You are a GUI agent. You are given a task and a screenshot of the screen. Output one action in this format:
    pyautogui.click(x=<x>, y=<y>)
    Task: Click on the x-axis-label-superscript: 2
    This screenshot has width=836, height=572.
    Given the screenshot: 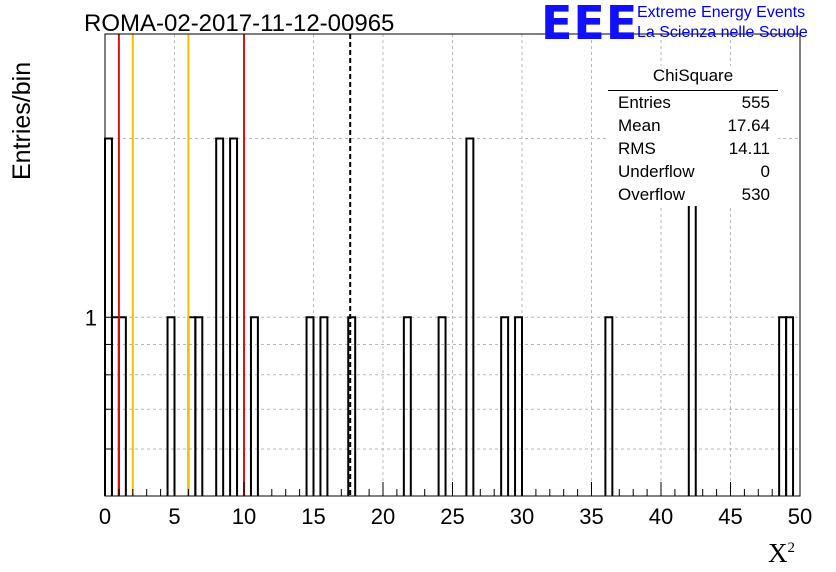 What is the action you would take?
    pyautogui.click(x=791, y=548)
    